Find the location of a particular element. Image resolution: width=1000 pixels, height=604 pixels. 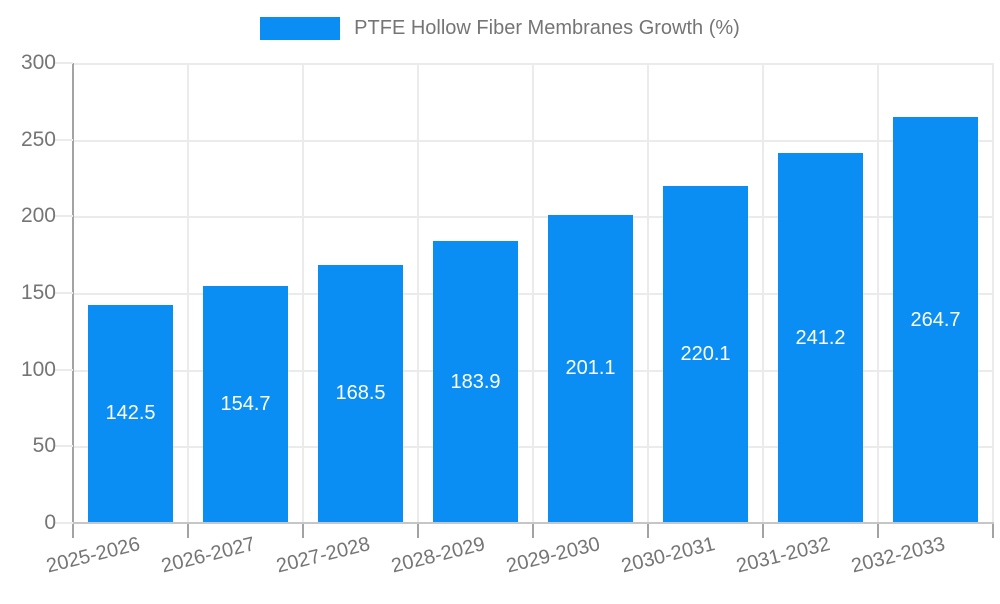

legend: PTFE Hollow Fiber Membranes Growth (%) is located at coordinates (500, 28).